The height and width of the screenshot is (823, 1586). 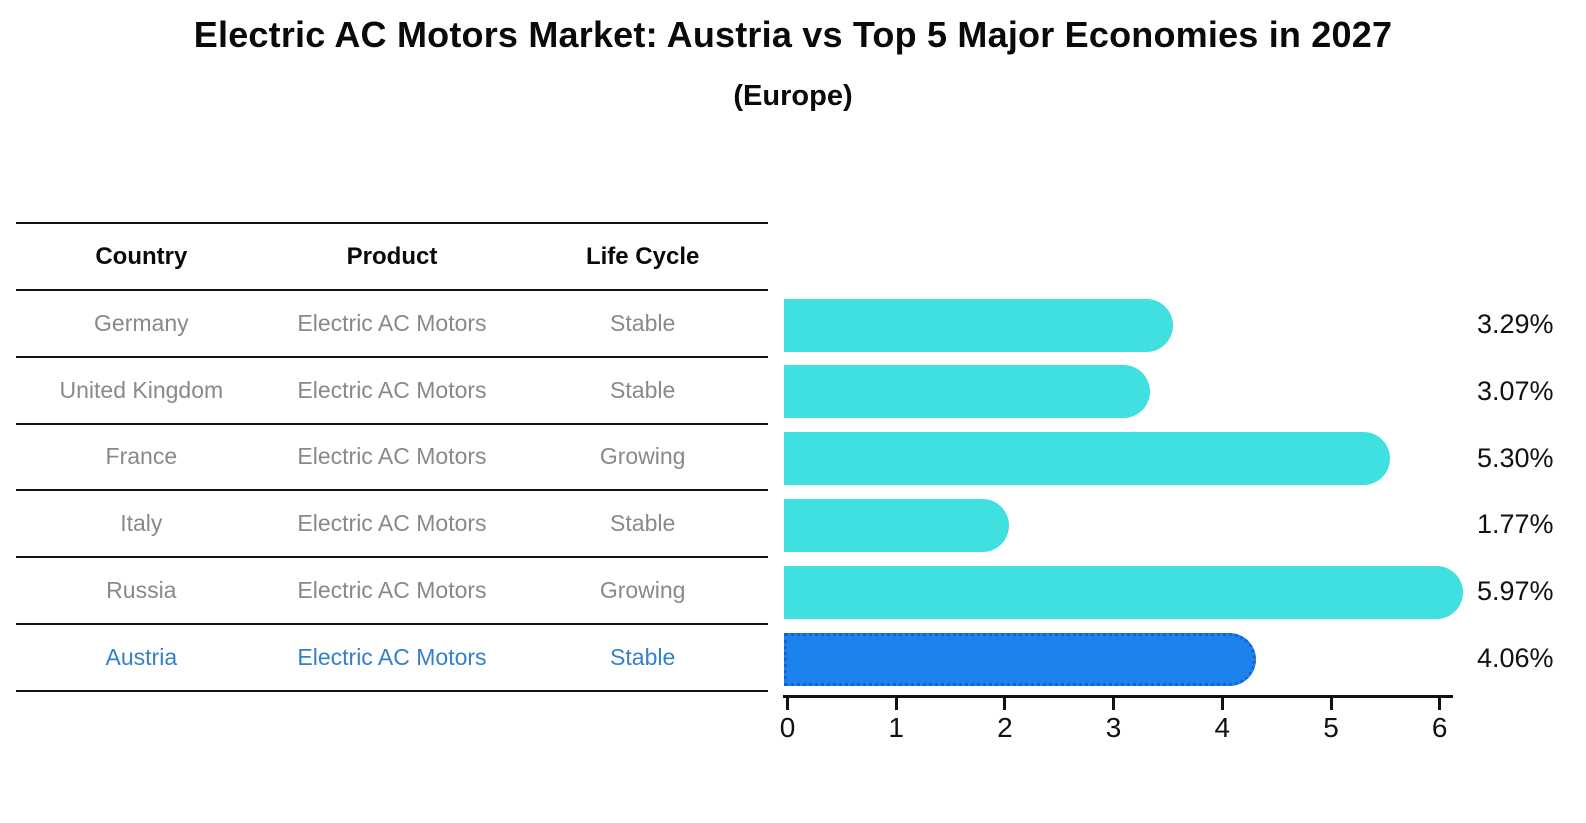 What do you see at coordinates (1020, 659) in the screenshot?
I see `bar-highlight` at bounding box center [1020, 659].